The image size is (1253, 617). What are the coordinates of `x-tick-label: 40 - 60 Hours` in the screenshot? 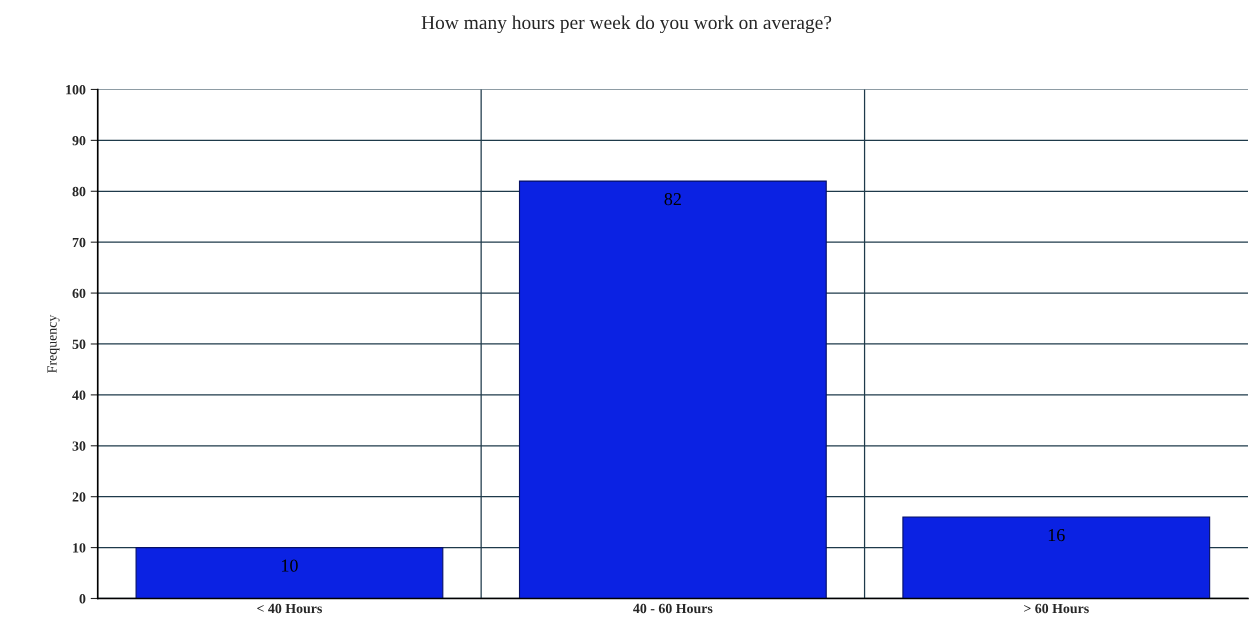 It's located at (673, 608).